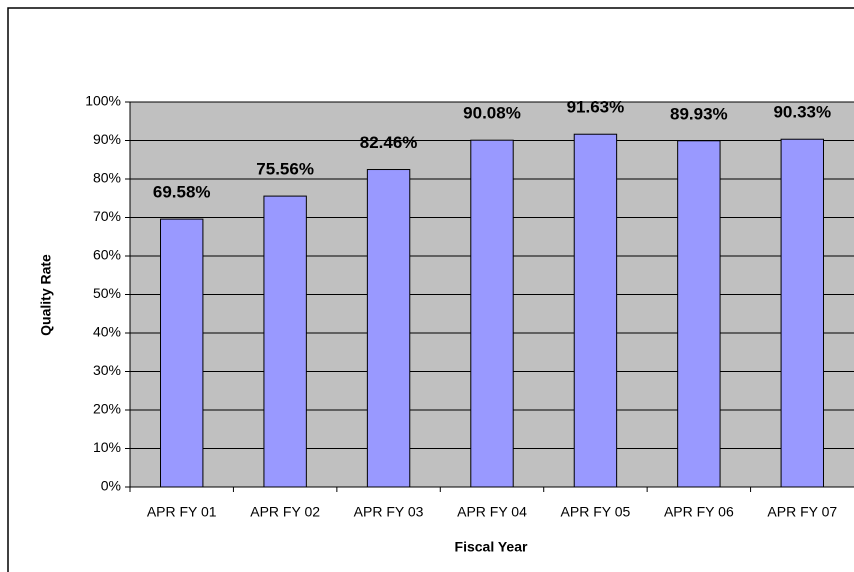  I want to click on value-label: 90.08%, so click(492, 113).